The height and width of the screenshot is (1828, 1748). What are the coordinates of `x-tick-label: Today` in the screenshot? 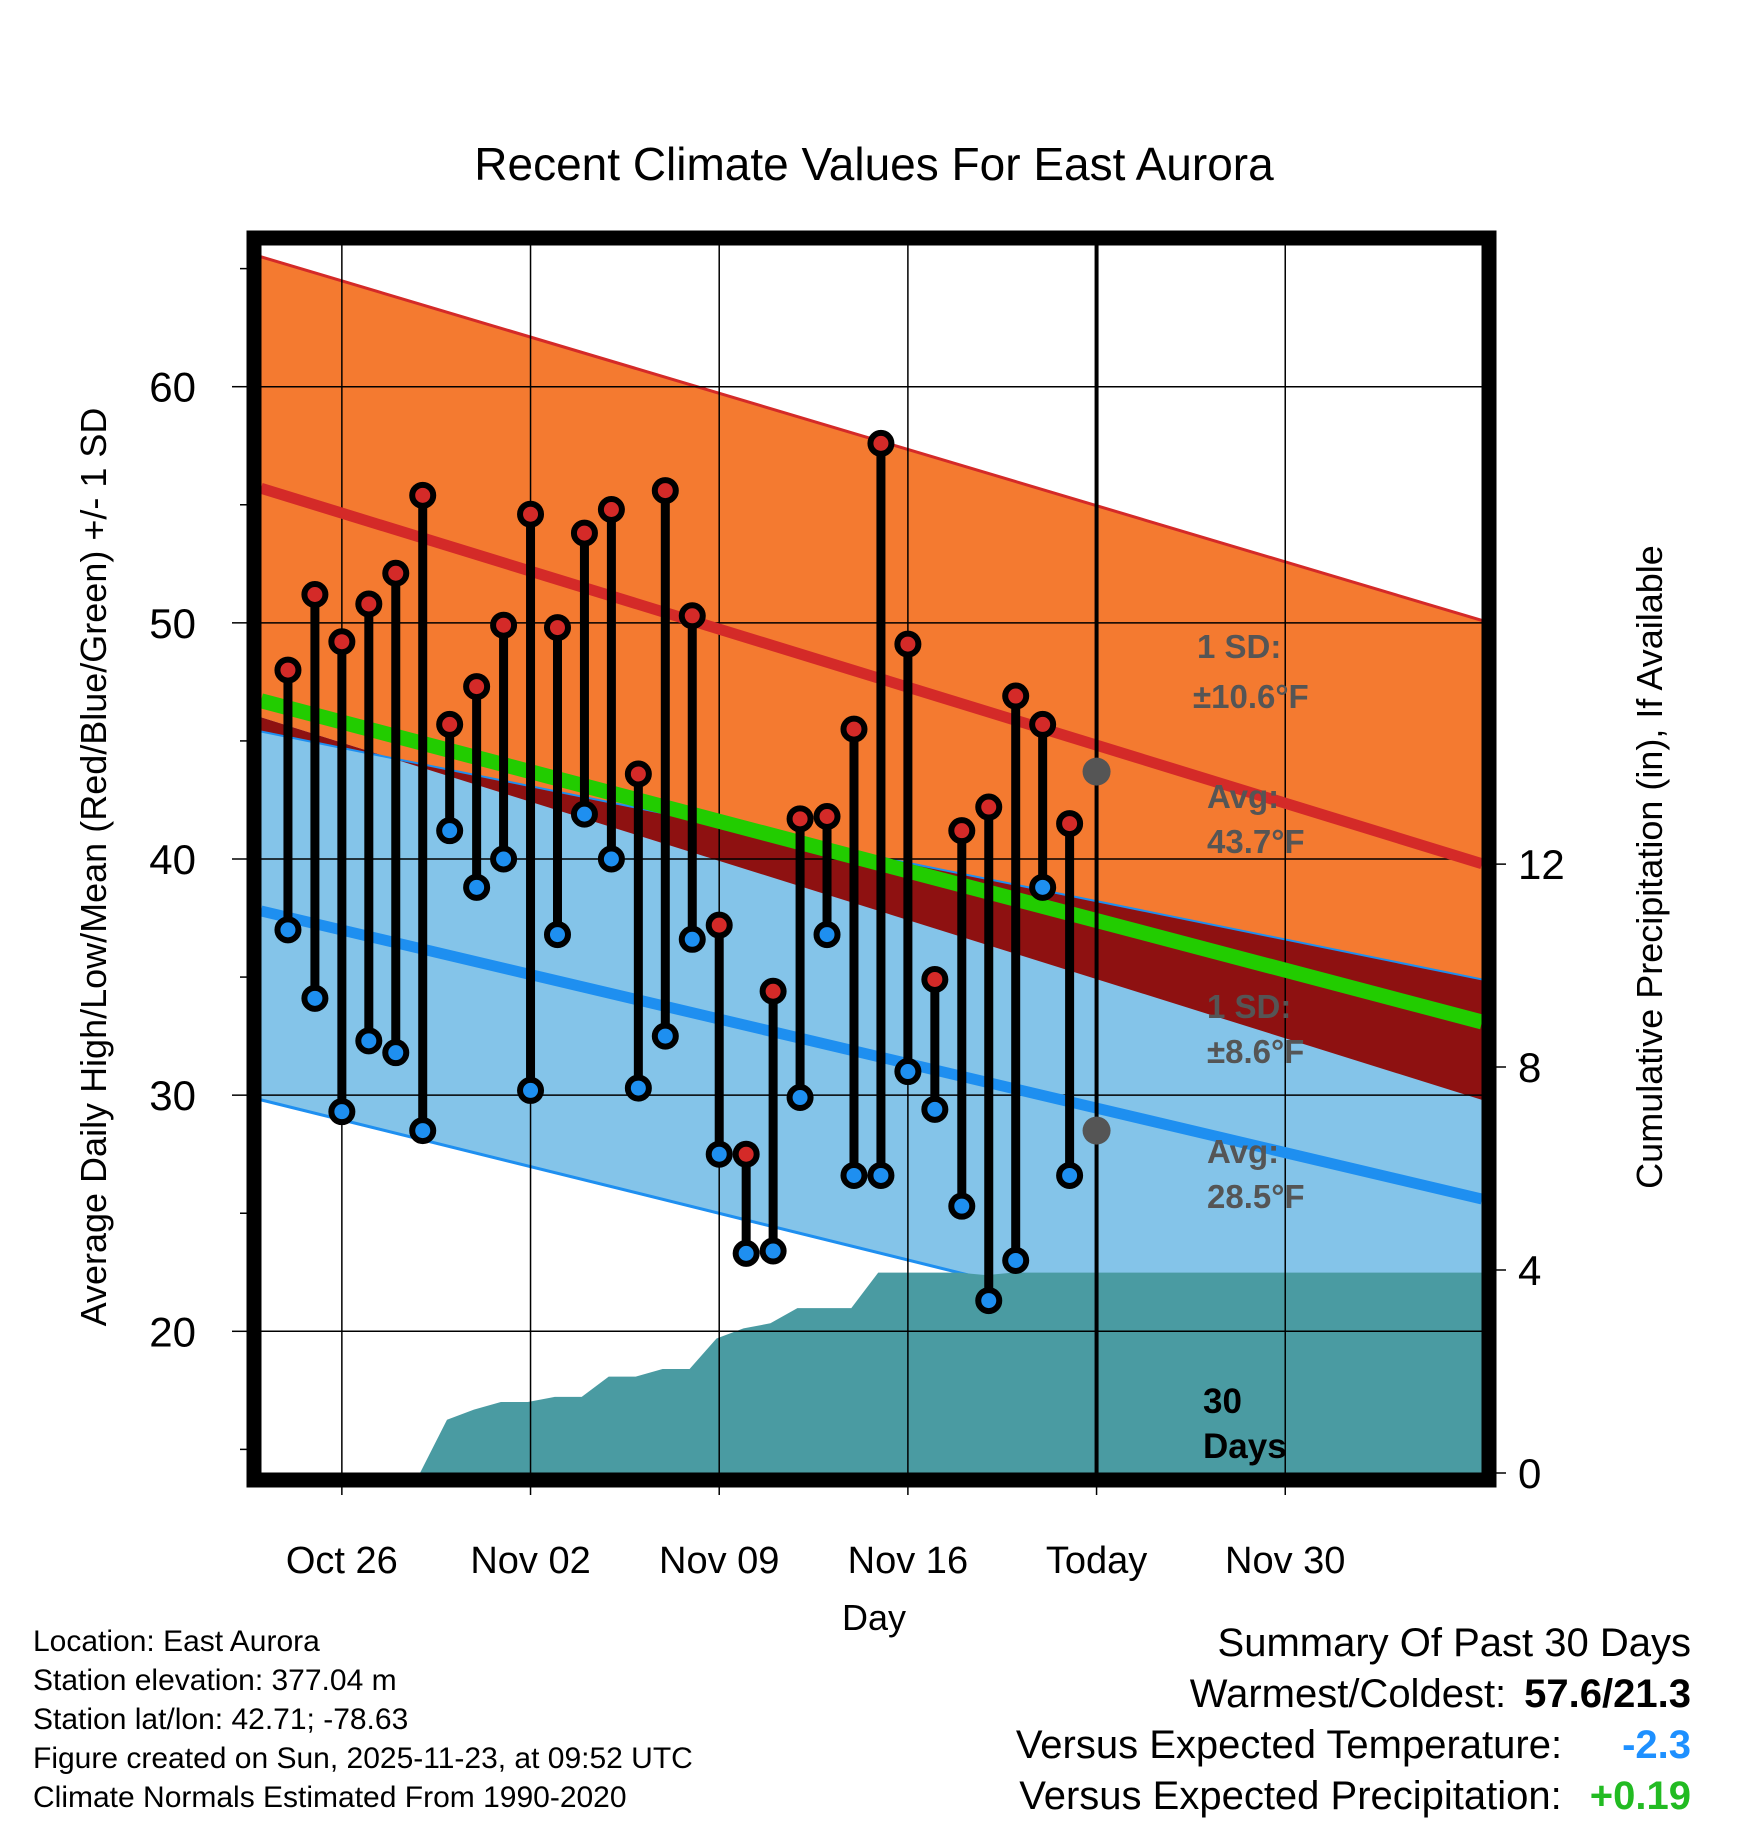 It's located at (1096, 1561).